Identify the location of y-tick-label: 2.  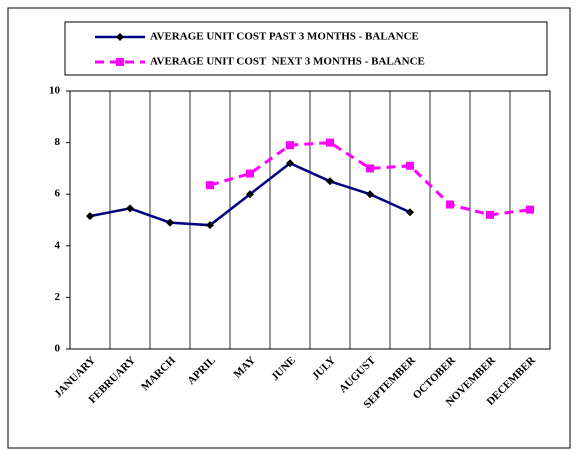
(58, 297).